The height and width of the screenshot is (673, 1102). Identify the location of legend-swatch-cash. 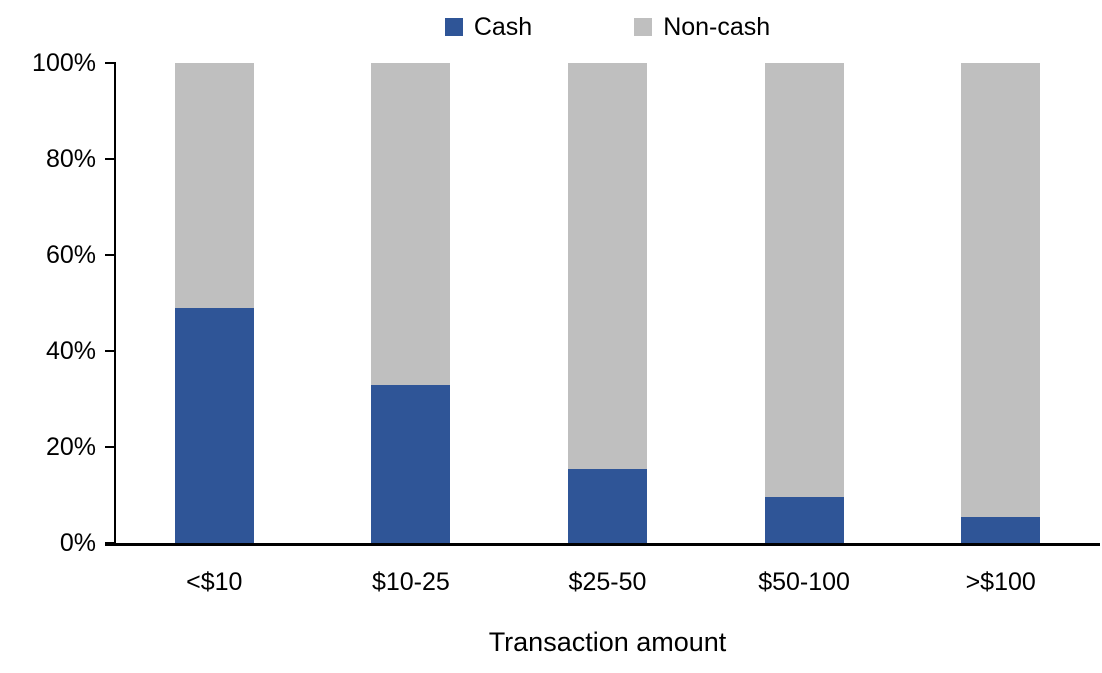
(453, 27).